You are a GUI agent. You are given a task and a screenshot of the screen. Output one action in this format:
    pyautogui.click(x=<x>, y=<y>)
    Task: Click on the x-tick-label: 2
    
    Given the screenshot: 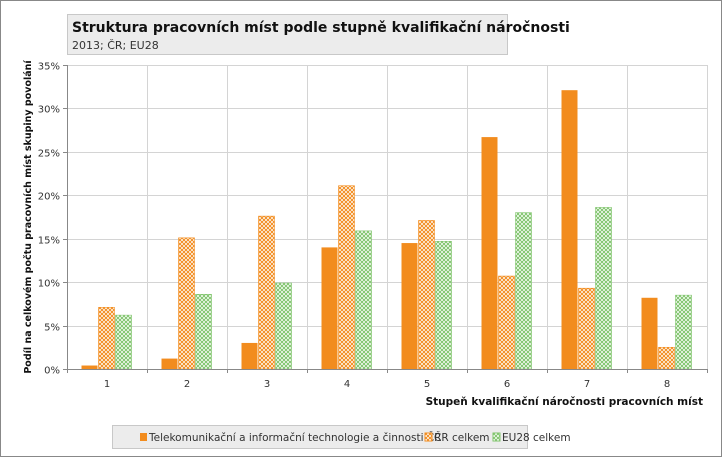 What is the action you would take?
    pyautogui.click(x=187, y=384)
    